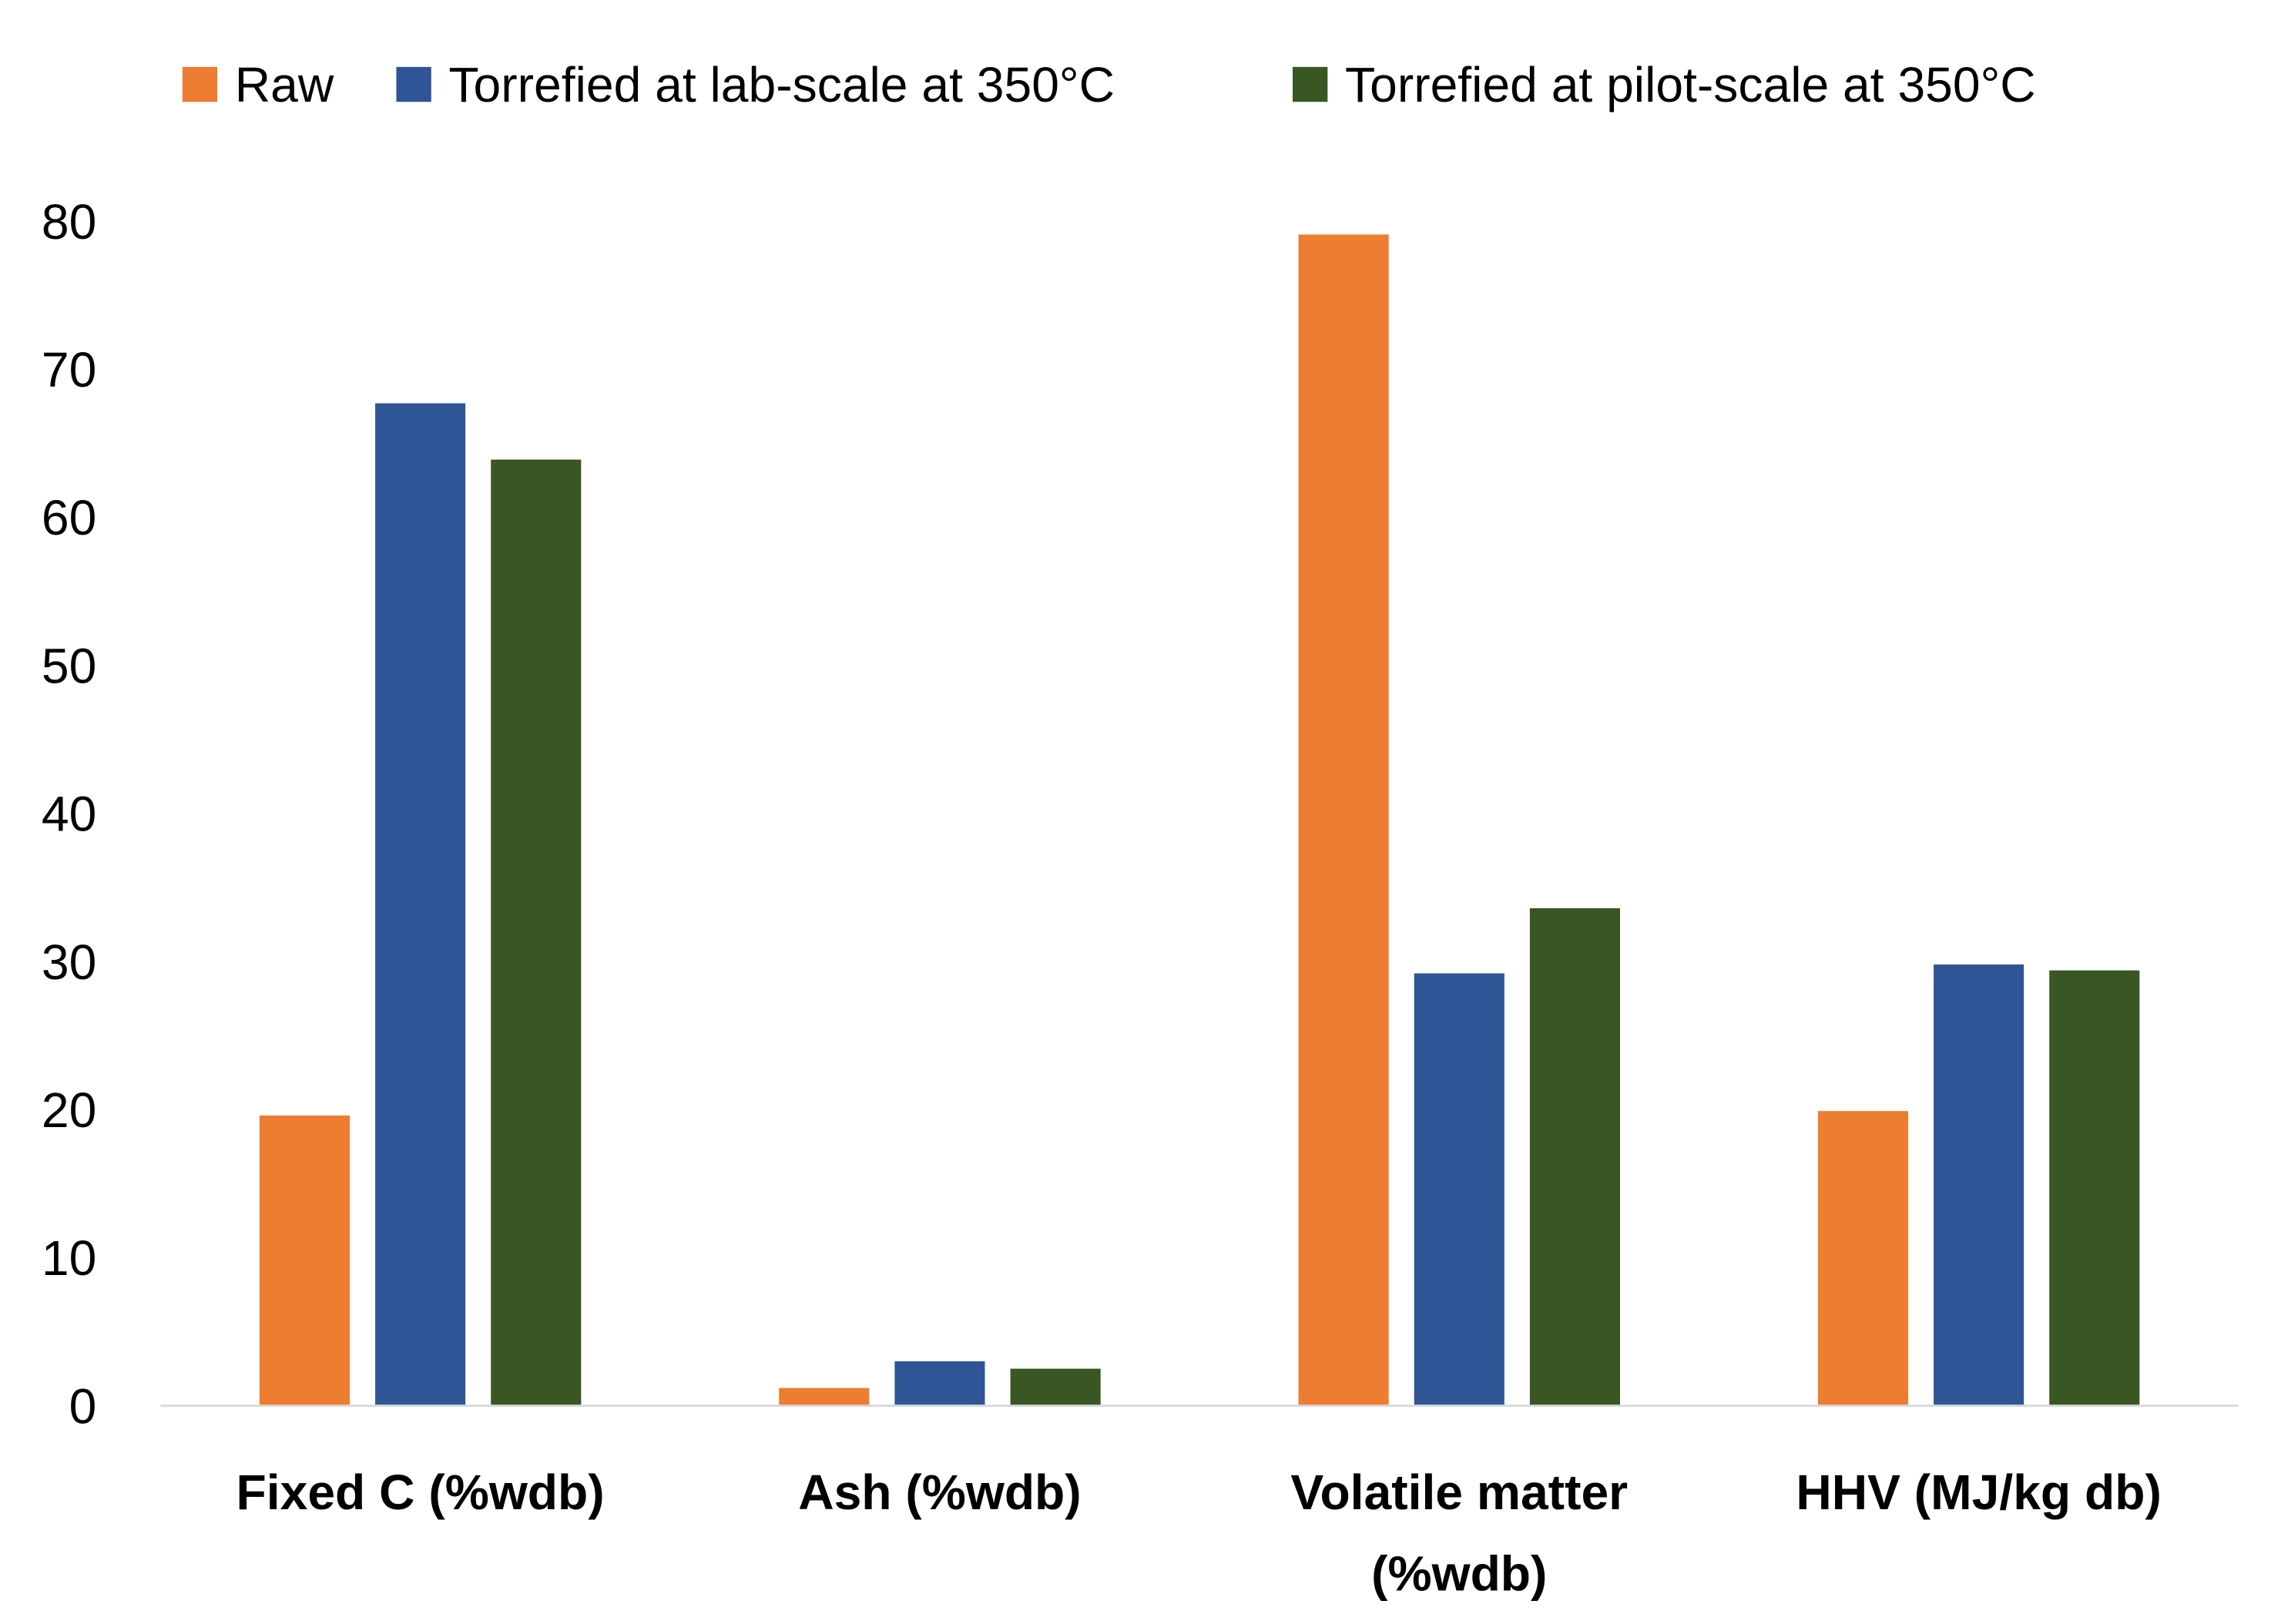 The height and width of the screenshot is (1624, 2271). Describe the element at coordinates (69, 222) in the screenshot. I see `y-tick-label: 80` at that location.